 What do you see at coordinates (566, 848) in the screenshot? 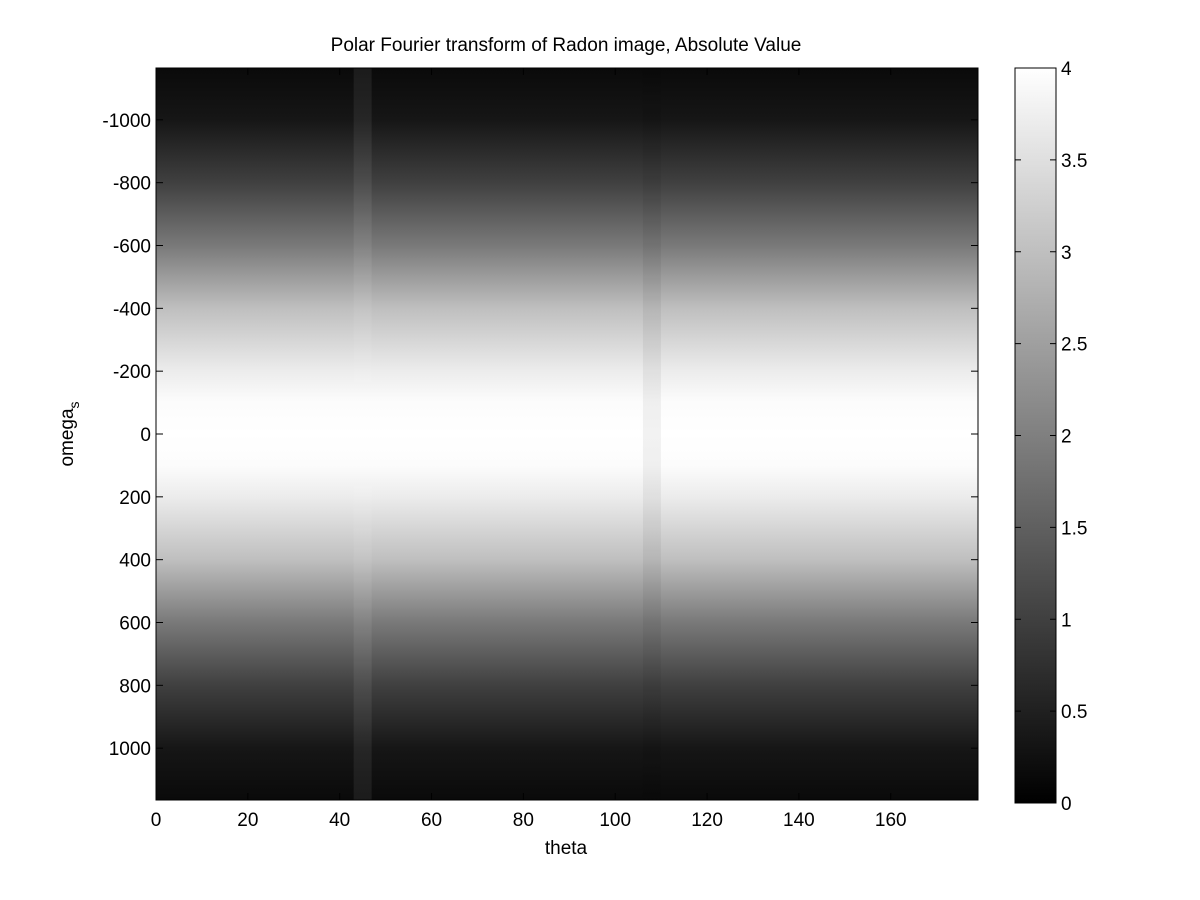
I see `x-axis-label: theta` at bounding box center [566, 848].